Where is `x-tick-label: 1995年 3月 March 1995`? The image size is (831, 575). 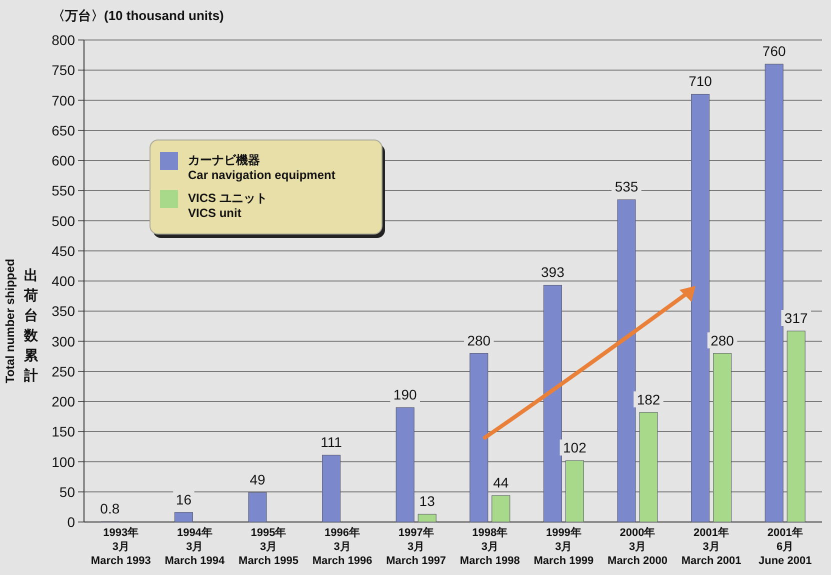 x-tick-label: 1995年 3月 March 1995 is located at coordinates (268, 546).